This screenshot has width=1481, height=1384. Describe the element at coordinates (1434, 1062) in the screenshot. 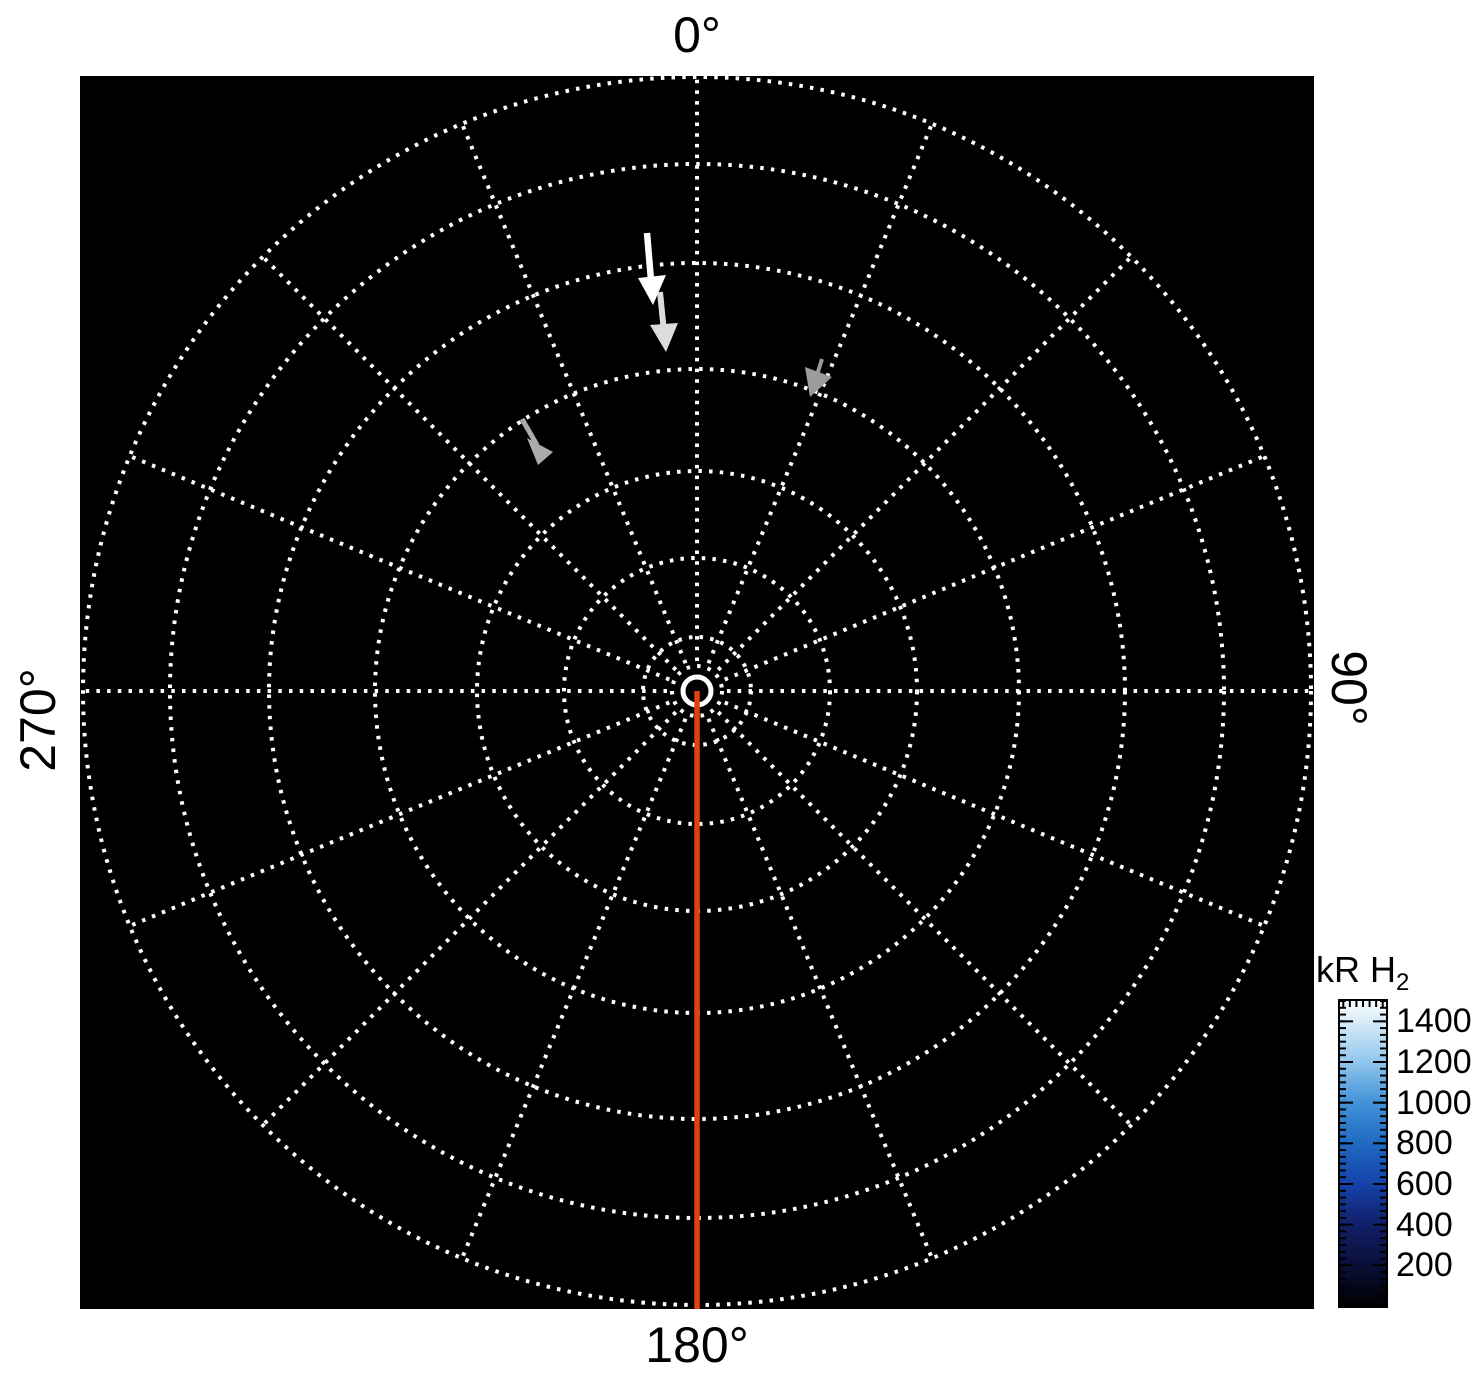

I see `colorbar-tick-label: 1200` at that location.